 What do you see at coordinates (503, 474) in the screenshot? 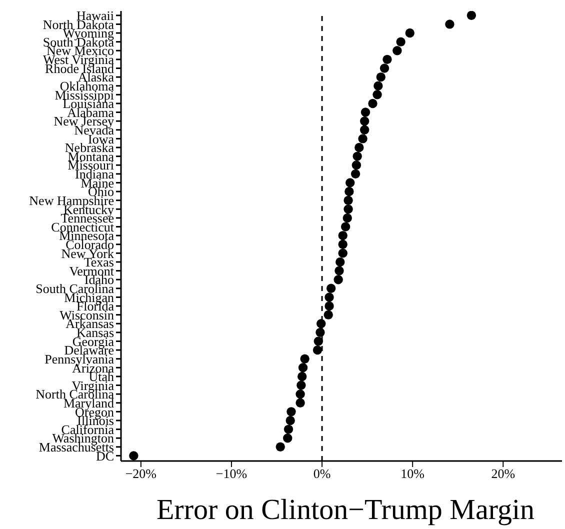
I see `x-tick-label: 20%` at bounding box center [503, 474].